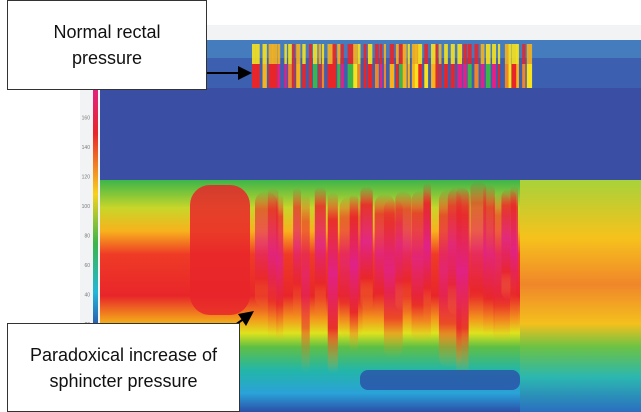 Image resolution: width=641 pixels, height=412 pixels. I want to click on callout-text: Normal rectal pressure, so click(107, 45).